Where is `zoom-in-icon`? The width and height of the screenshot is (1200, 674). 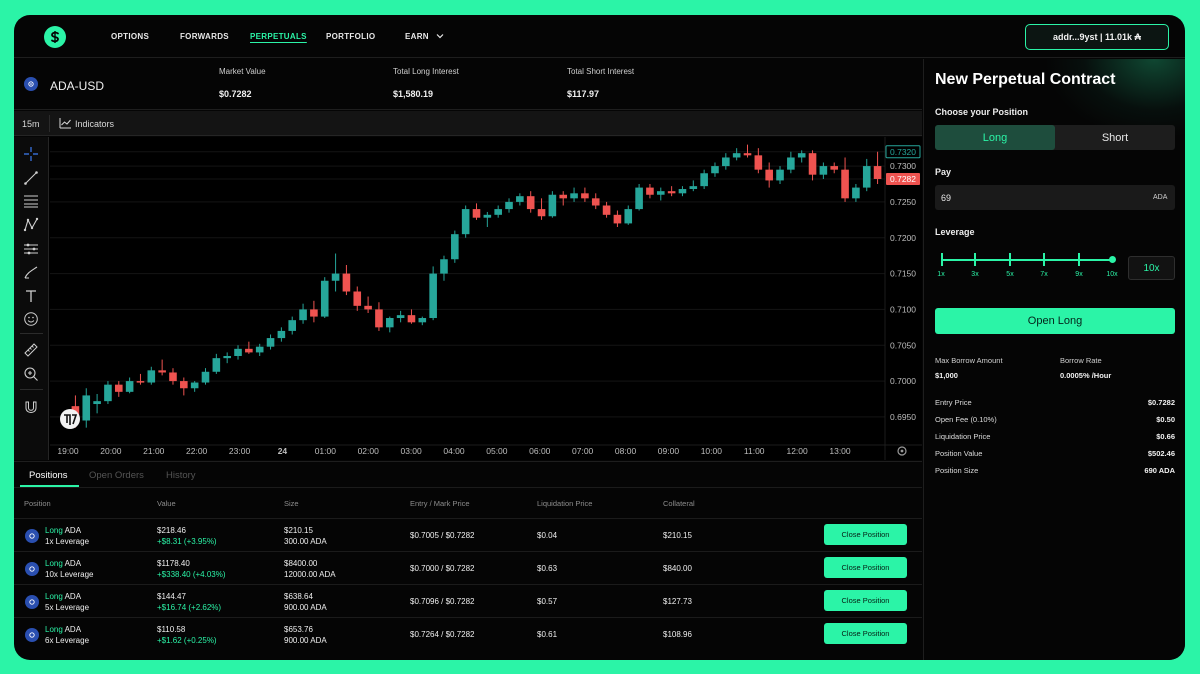
zoom-in-icon is located at coordinates (31, 374).